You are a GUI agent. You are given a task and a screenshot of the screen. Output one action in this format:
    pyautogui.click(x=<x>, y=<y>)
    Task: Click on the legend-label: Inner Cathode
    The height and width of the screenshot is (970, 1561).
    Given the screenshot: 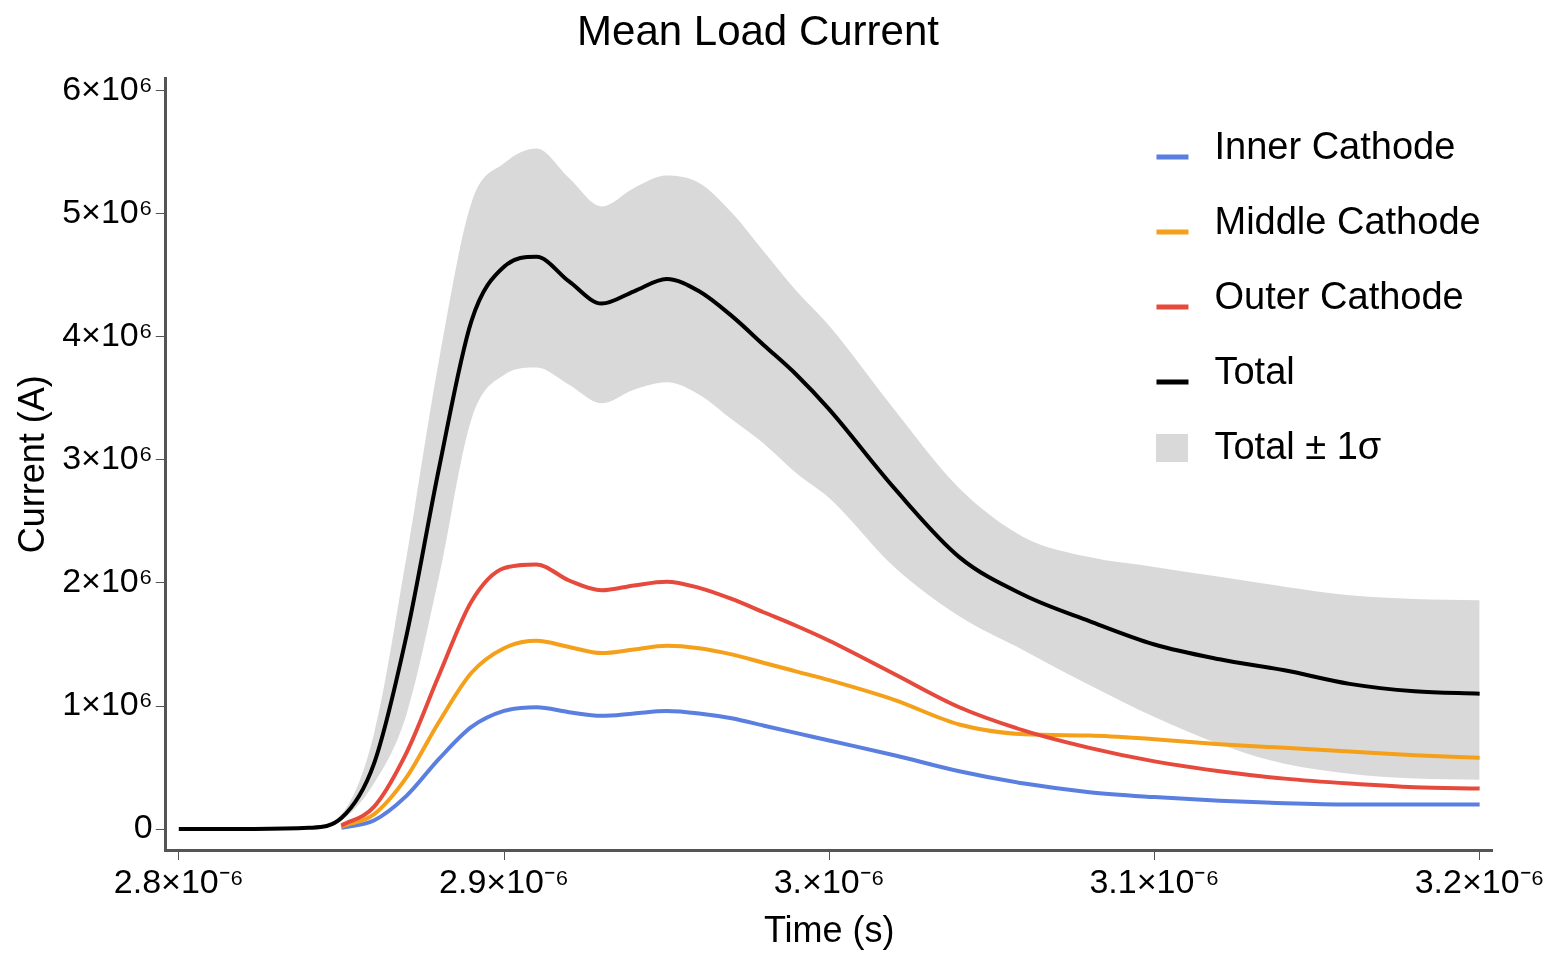 What is the action you would take?
    pyautogui.click(x=1335, y=145)
    